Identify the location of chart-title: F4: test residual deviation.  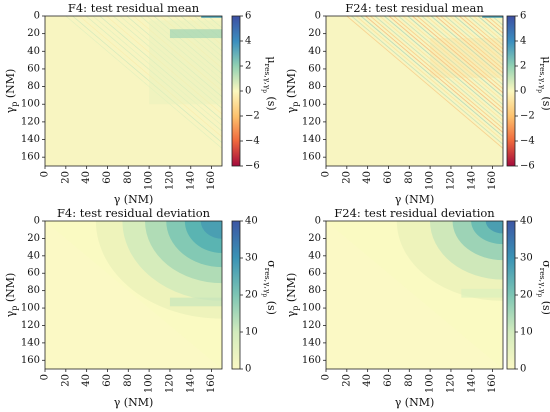
(134, 213).